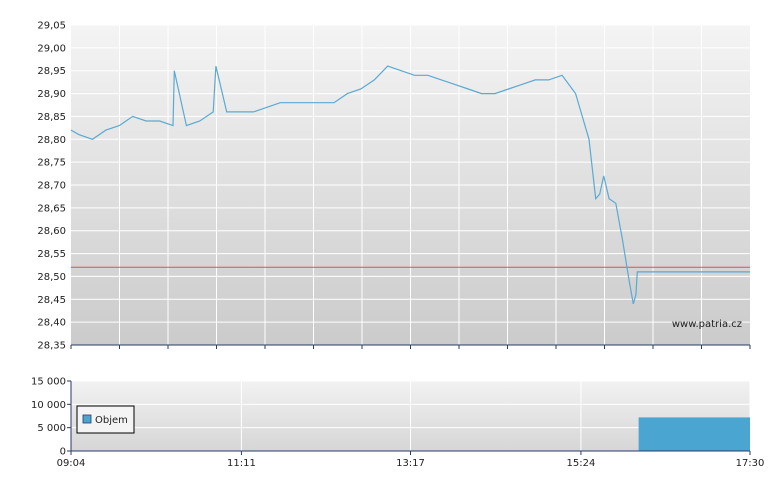  I want to click on price-y-tick-label: 28,55, so click(51, 254).